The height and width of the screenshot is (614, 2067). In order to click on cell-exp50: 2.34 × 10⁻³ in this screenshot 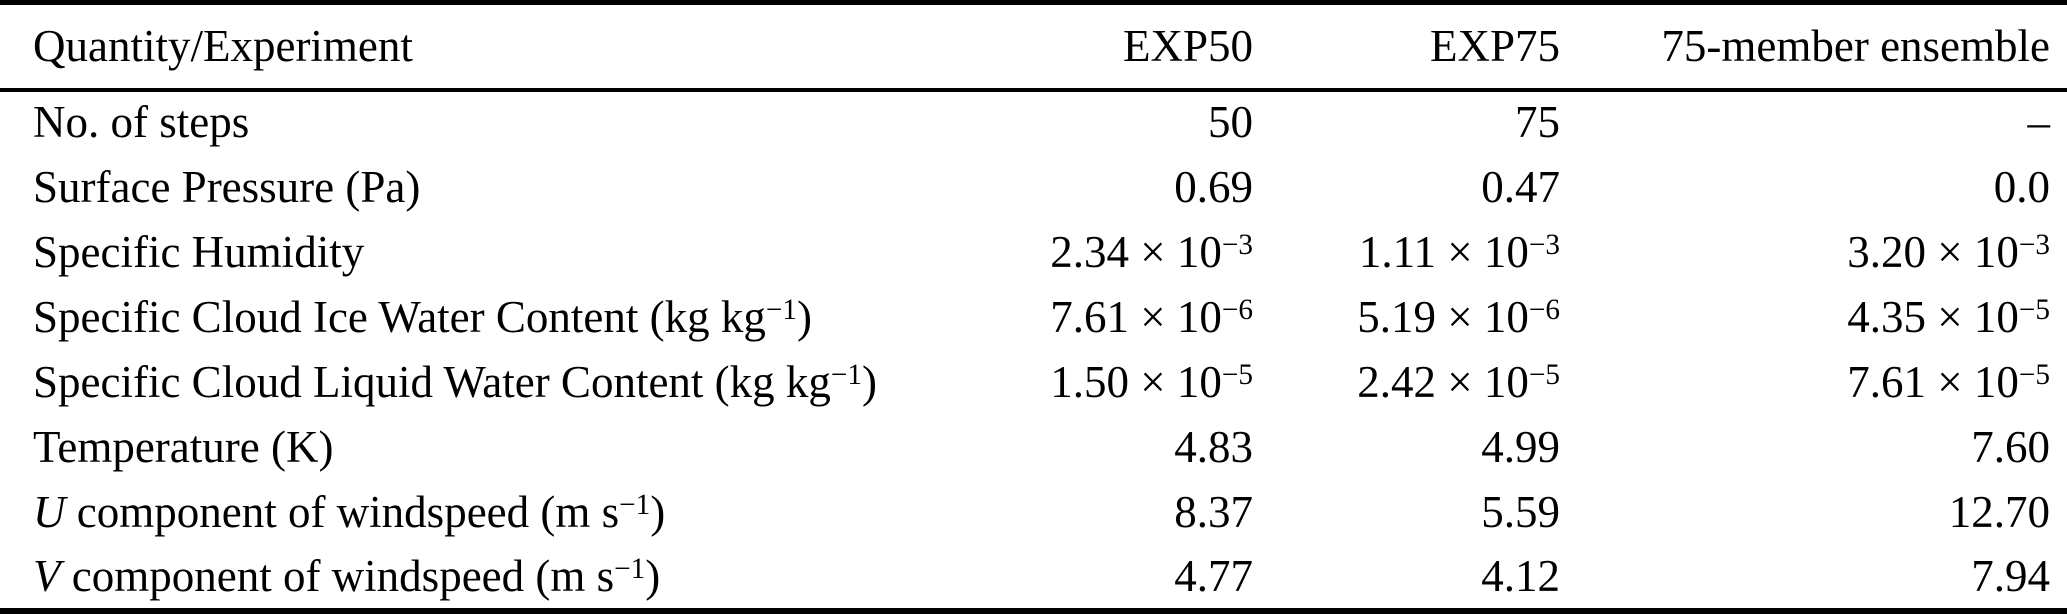, I will do `click(1151, 251)`.